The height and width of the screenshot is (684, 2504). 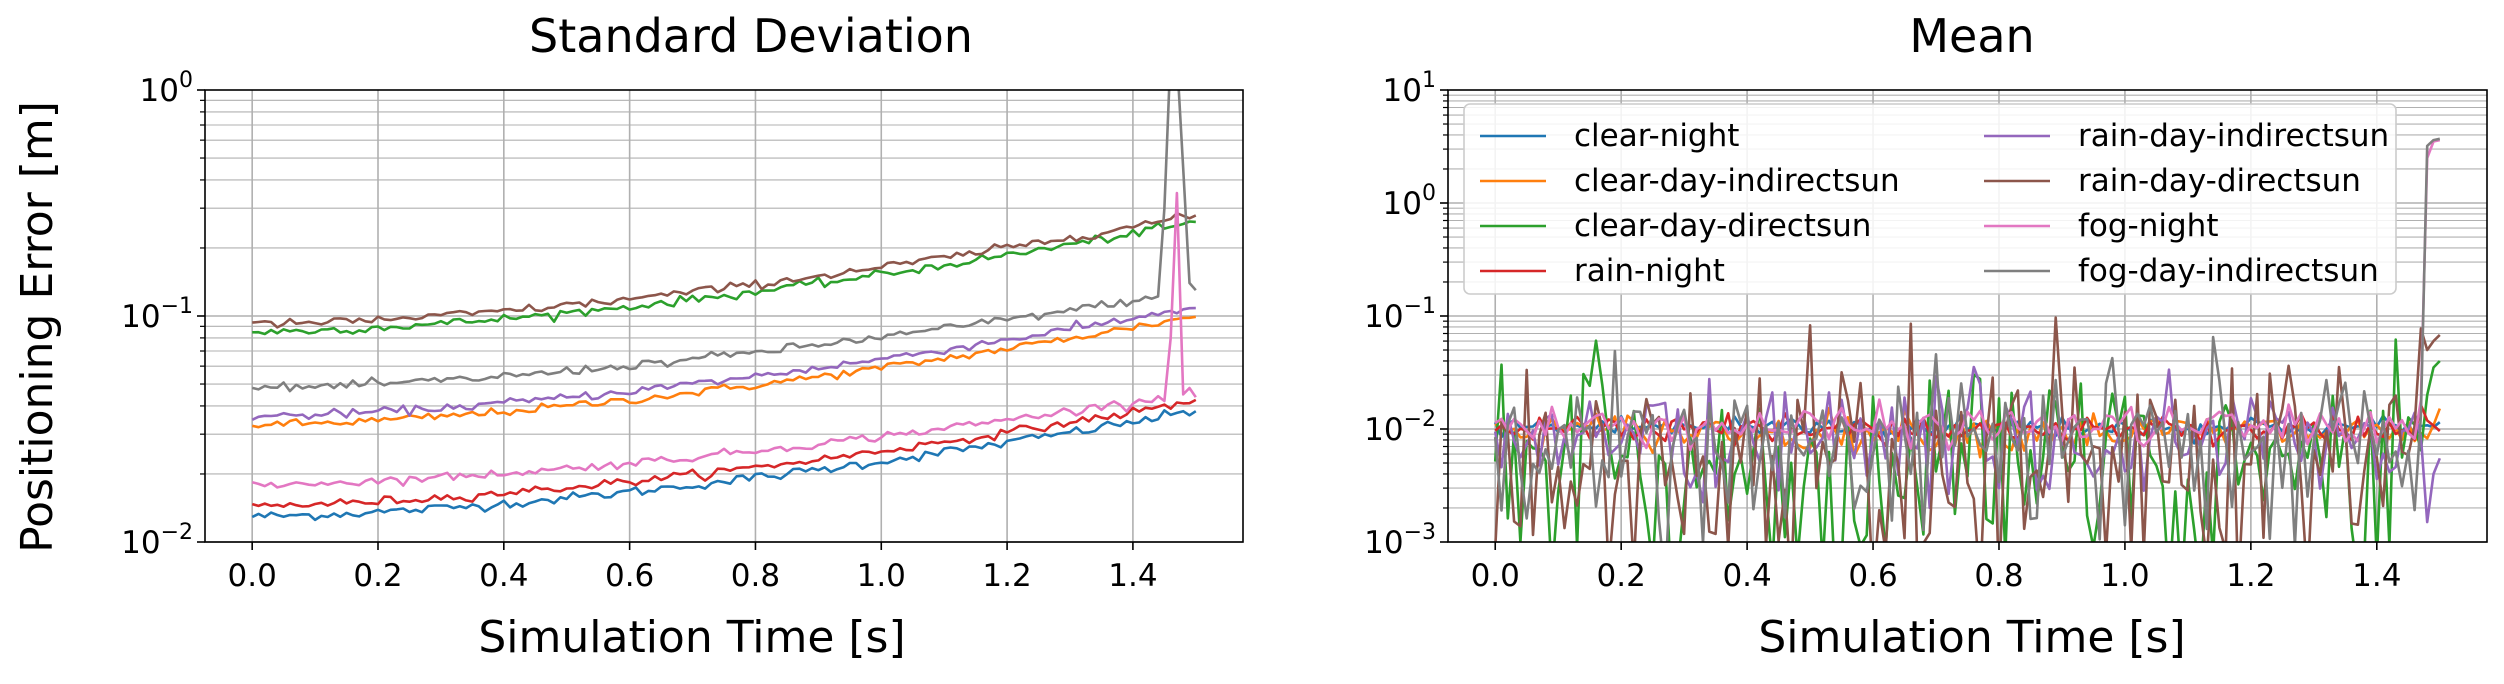 What do you see at coordinates (2233, 136) in the screenshot?
I see `legend-label: rain-day-indirectsun` at bounding box center [2233, 136].